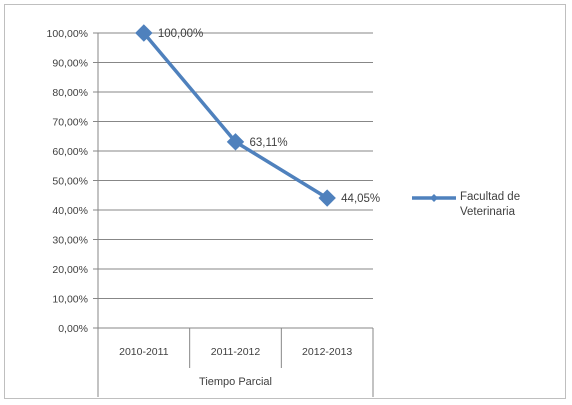  Describe the element at coordinates (490, 197) in the screenshot. I see `legend-label: Facultad de` at that location.